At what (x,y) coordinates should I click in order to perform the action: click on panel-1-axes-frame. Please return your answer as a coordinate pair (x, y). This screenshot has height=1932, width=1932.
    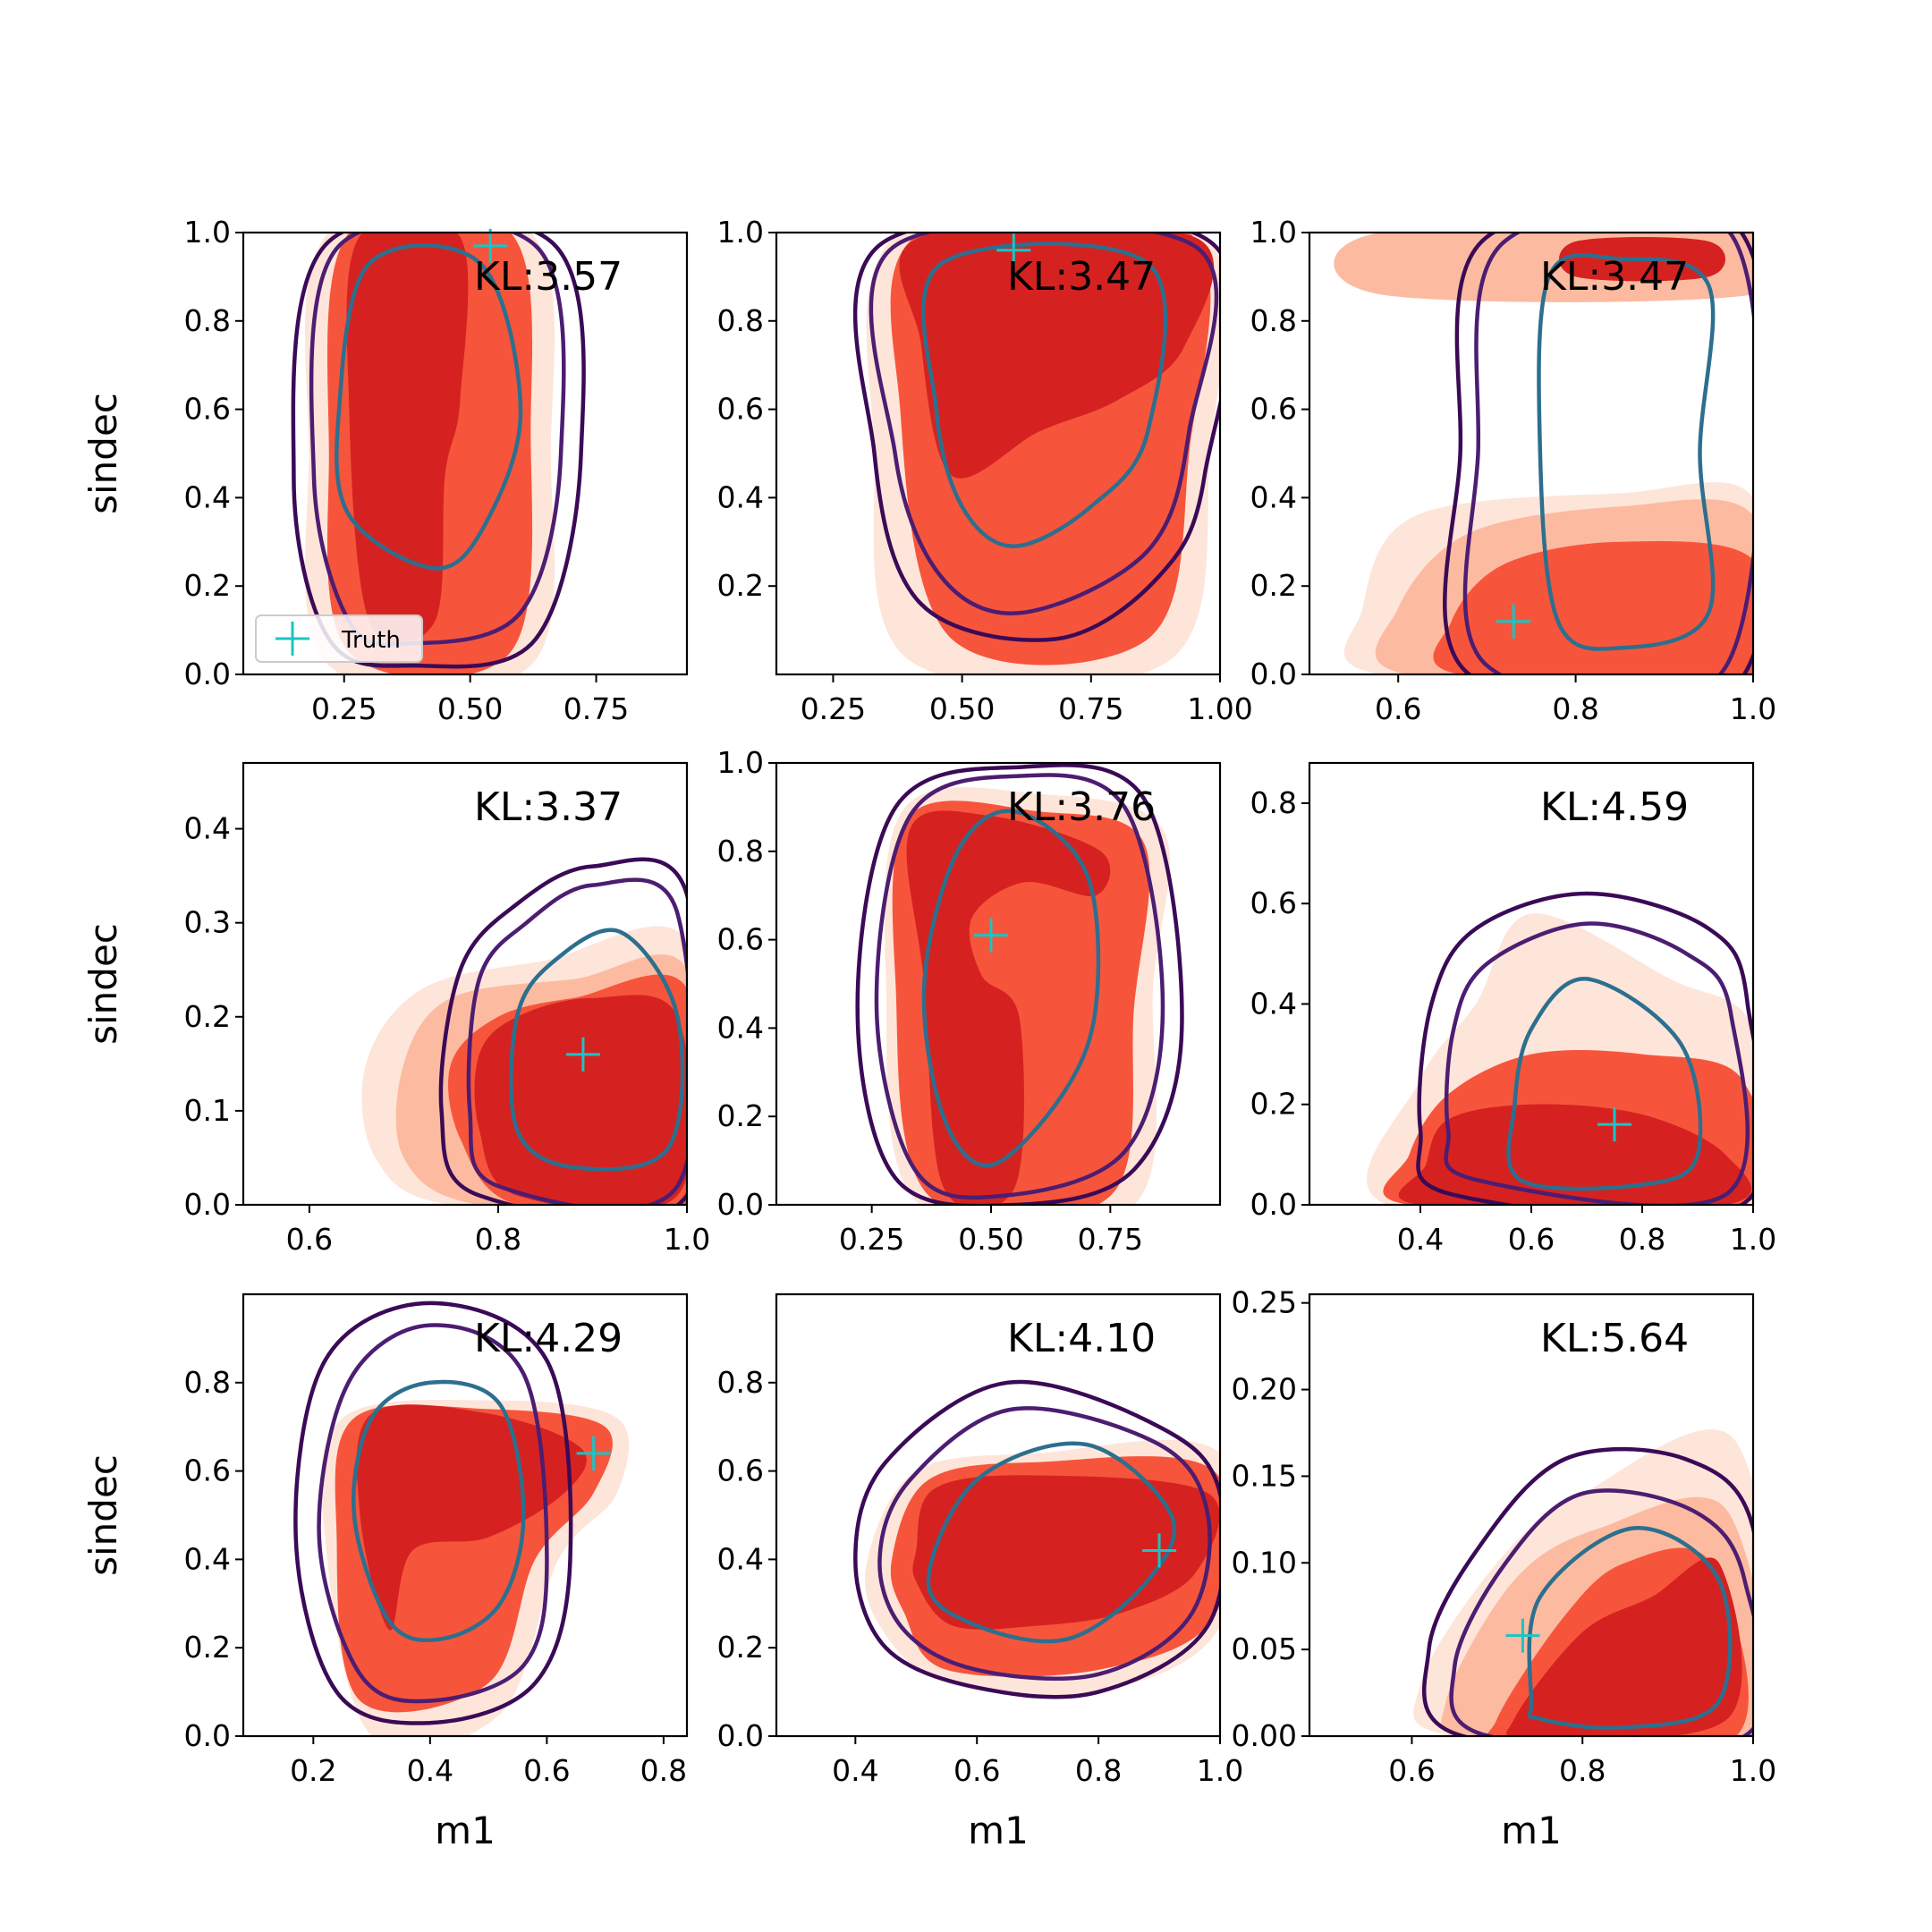
    Looking at the image, I should click on (465, 453).